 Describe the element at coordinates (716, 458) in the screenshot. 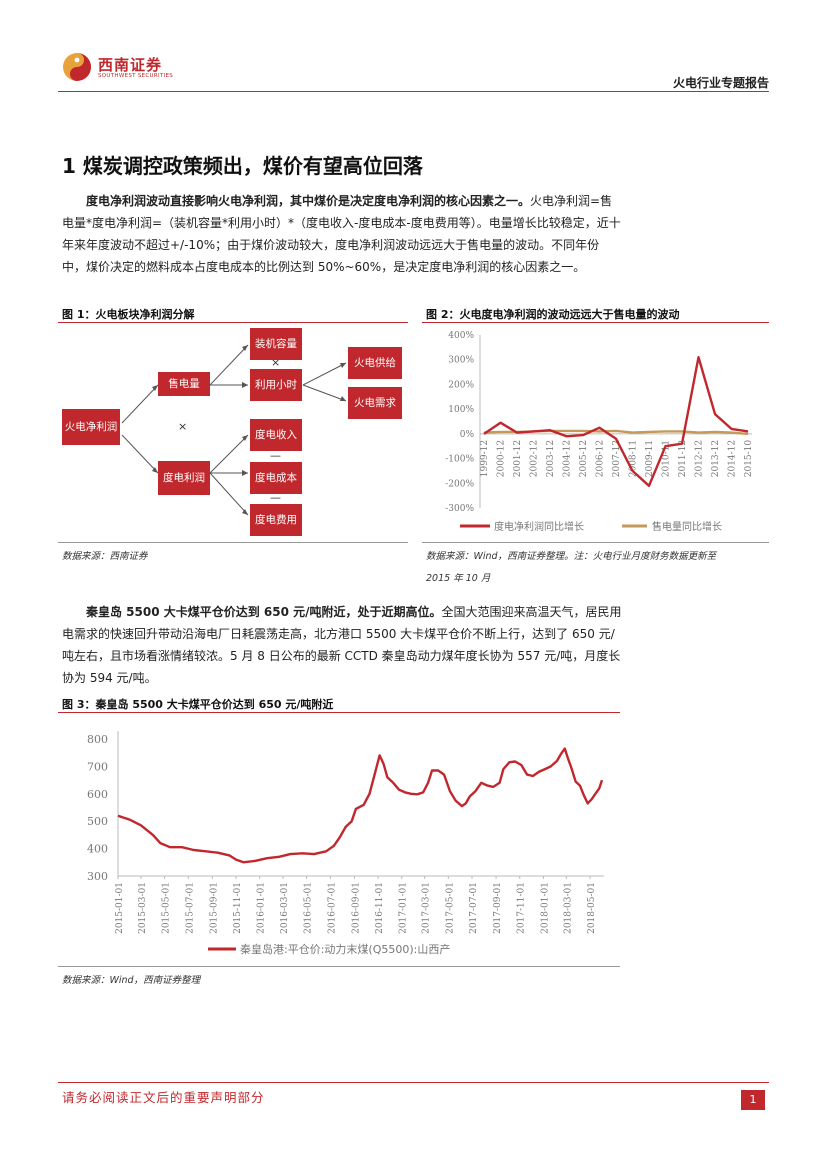

I see `x-tick-label: 2013-12` at that location.